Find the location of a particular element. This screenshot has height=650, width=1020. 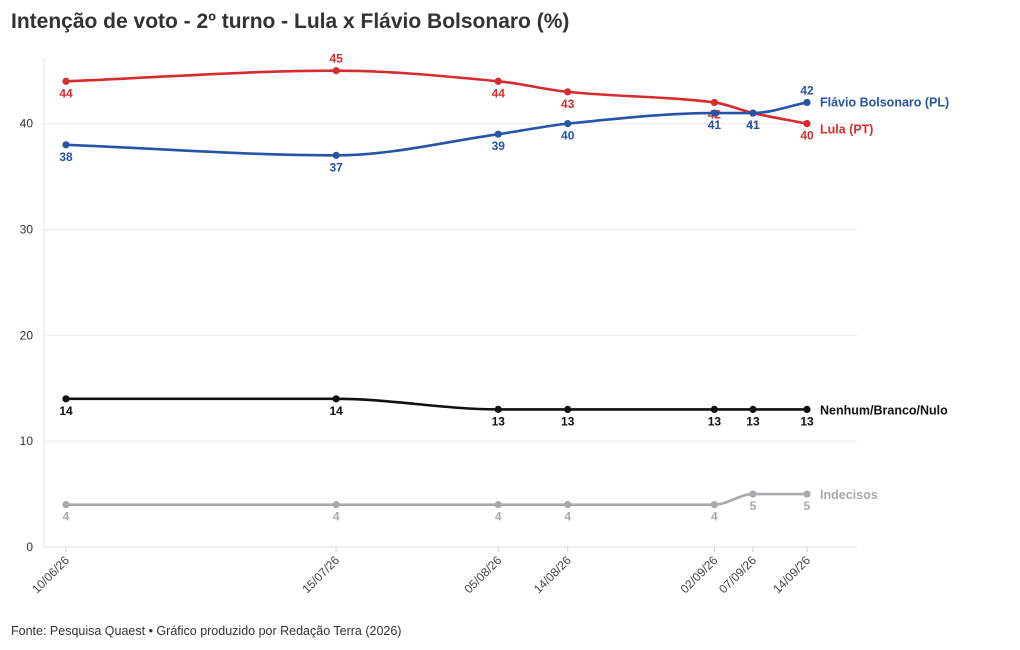

data-label: 38 is located at coordinates (66, 157).